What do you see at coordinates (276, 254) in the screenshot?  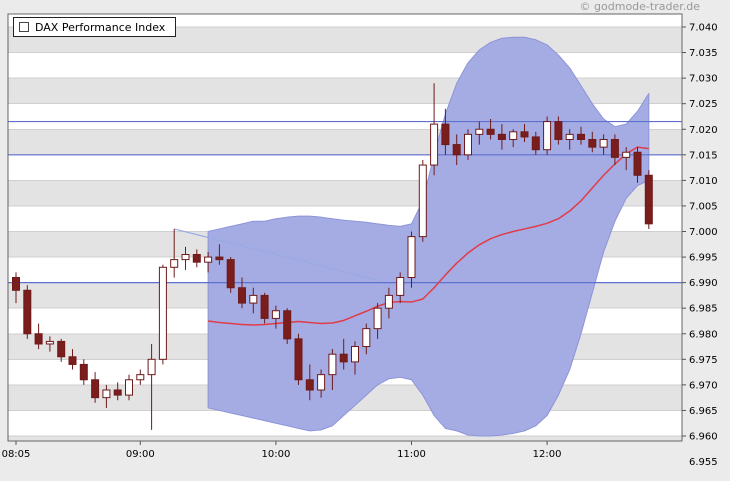 I see `trend-line` at bounding box center [276, 254].